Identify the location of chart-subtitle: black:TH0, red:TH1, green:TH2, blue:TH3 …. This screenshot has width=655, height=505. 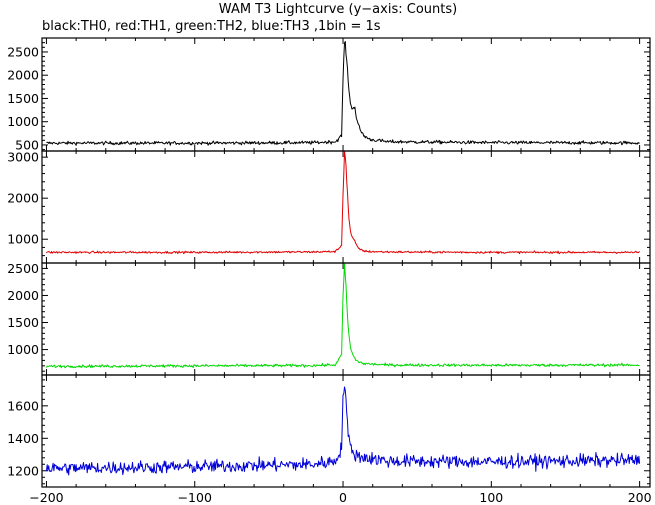
(211, 26).